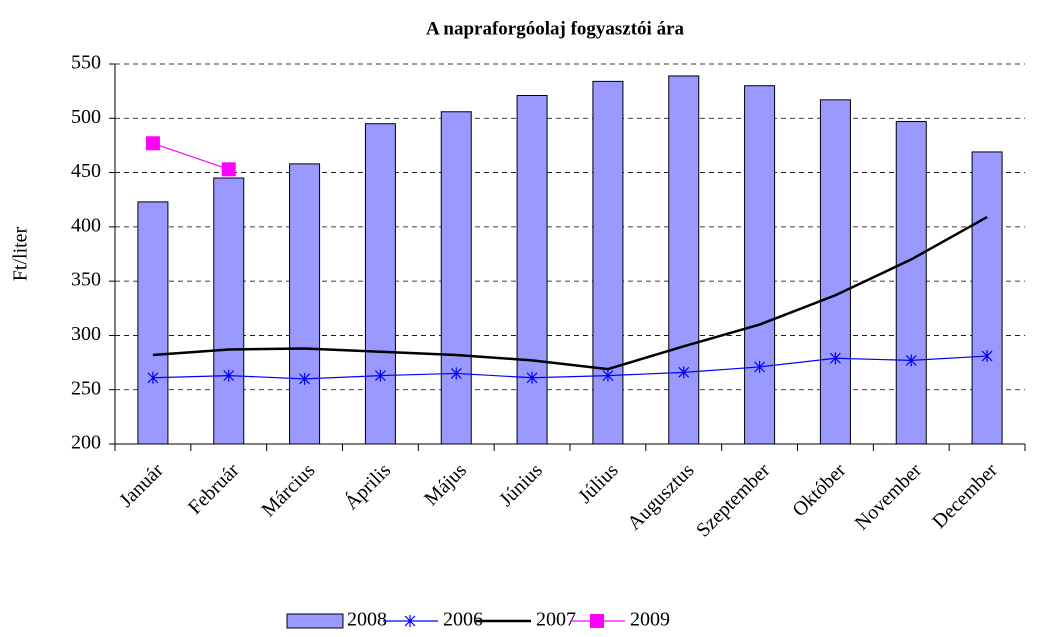  Describe the element at coordinates (86, 388) in the screenshot. I see `y-tick-label: 250` at that location.